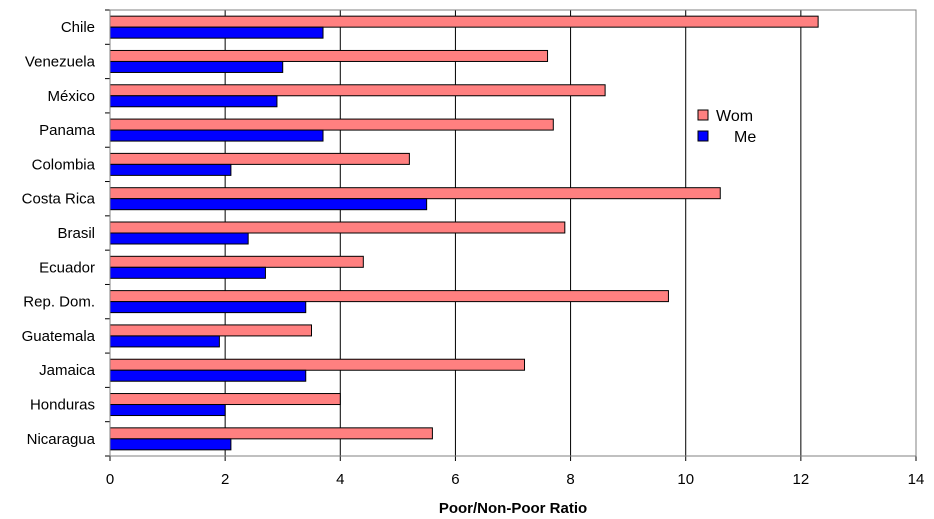  I want to click on x-tick-label: 2, so click(225, 479).